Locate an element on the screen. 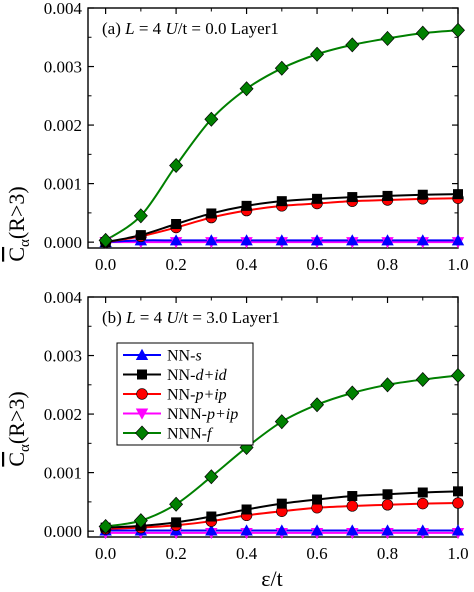  panel-b-xtick-label: 1.0 is located at coordinates (457, 553).